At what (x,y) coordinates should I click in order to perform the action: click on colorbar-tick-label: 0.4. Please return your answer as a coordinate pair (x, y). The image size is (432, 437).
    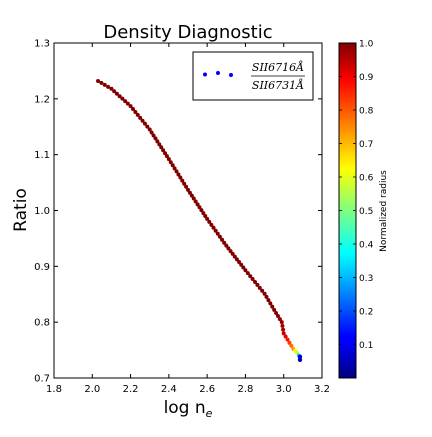
    Looking at the image, I should click on (366, 246).